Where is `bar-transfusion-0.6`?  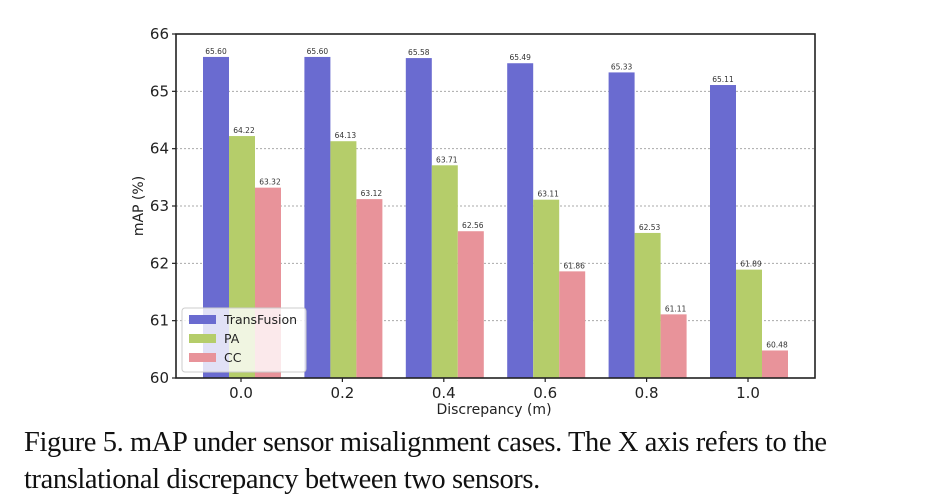
bar-transfusion-0.6 is located at coordinates (520, 221).